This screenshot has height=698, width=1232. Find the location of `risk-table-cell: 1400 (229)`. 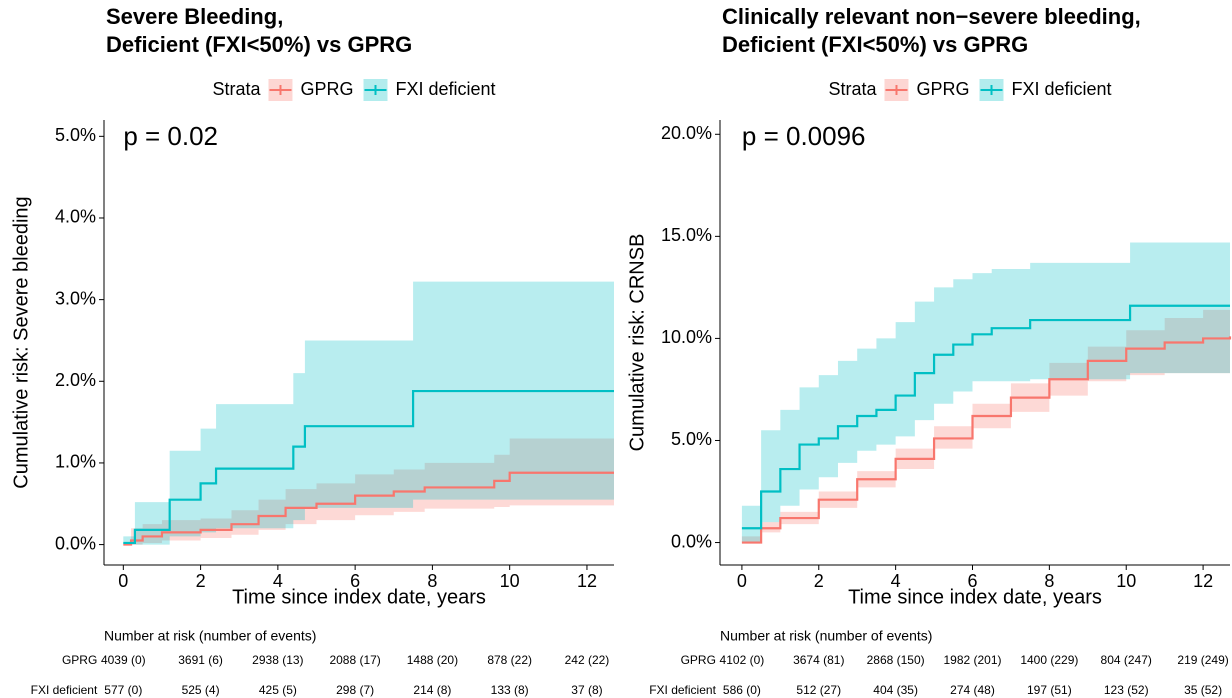

risk-table-cell: 1400 (229) is located at coordinates (1049, 660).